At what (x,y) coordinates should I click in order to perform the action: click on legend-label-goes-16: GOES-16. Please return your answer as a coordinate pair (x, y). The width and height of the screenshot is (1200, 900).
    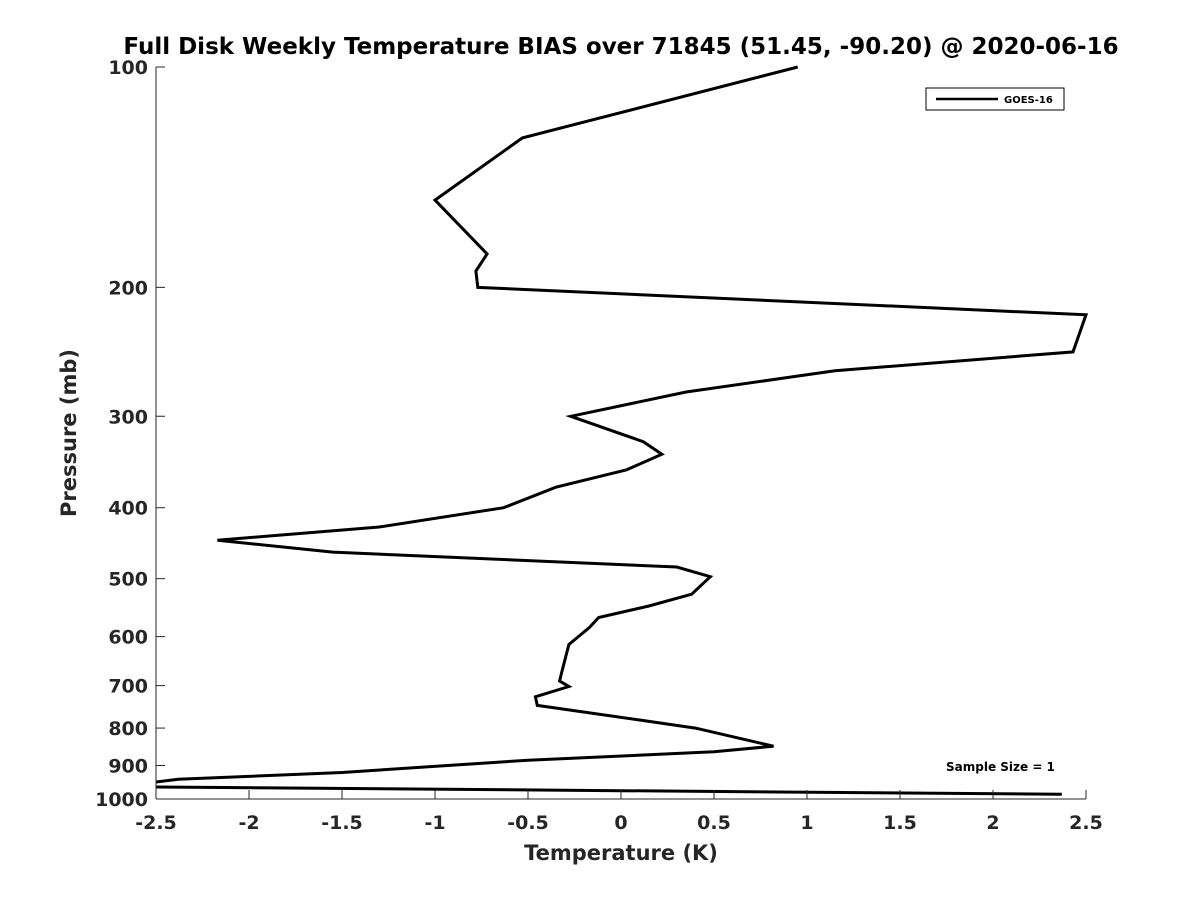
    Looking at the image, I should click on (1028, 100).